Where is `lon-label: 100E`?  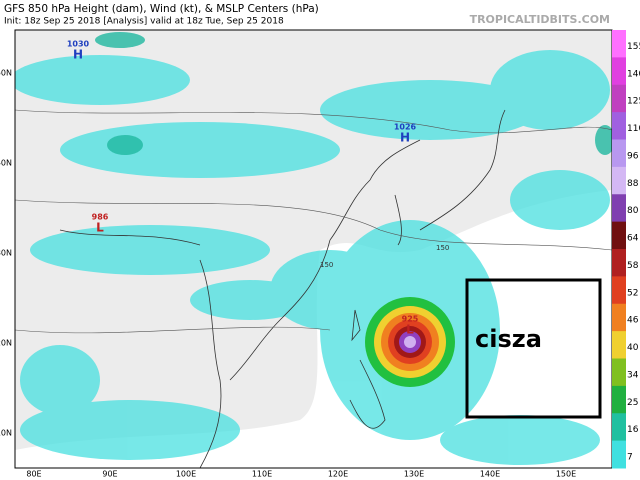
lon-label: 100E is located at coordinates (186, 474).